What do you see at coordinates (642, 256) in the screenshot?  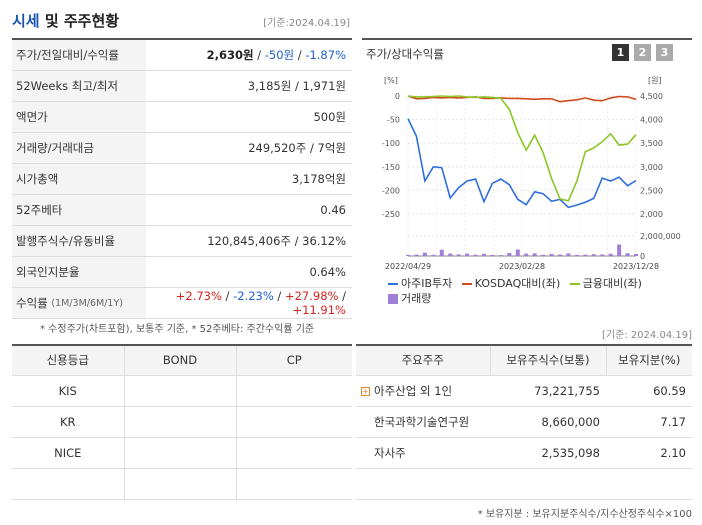 I see `volume-tick-label: 0` at bounding box center [642, 256].